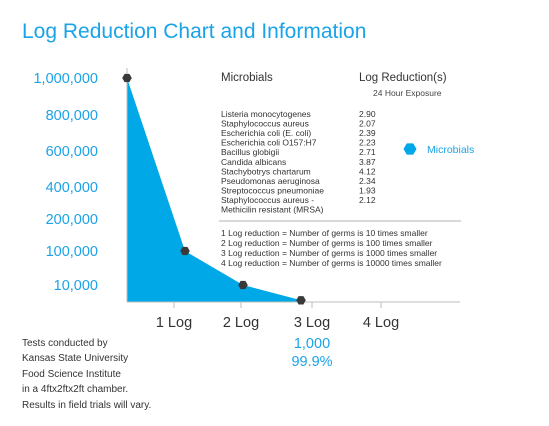 The image size is (549, 426). I want to click on below-axis-annotation: 99.9%, so click(311, 362).